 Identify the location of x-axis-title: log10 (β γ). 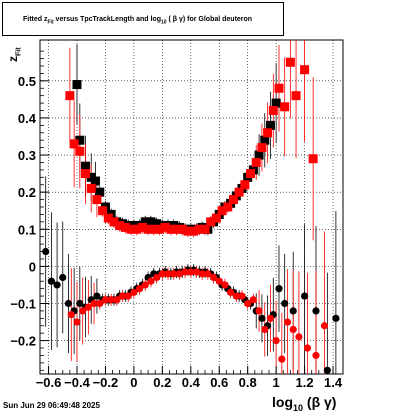
(304, 403).